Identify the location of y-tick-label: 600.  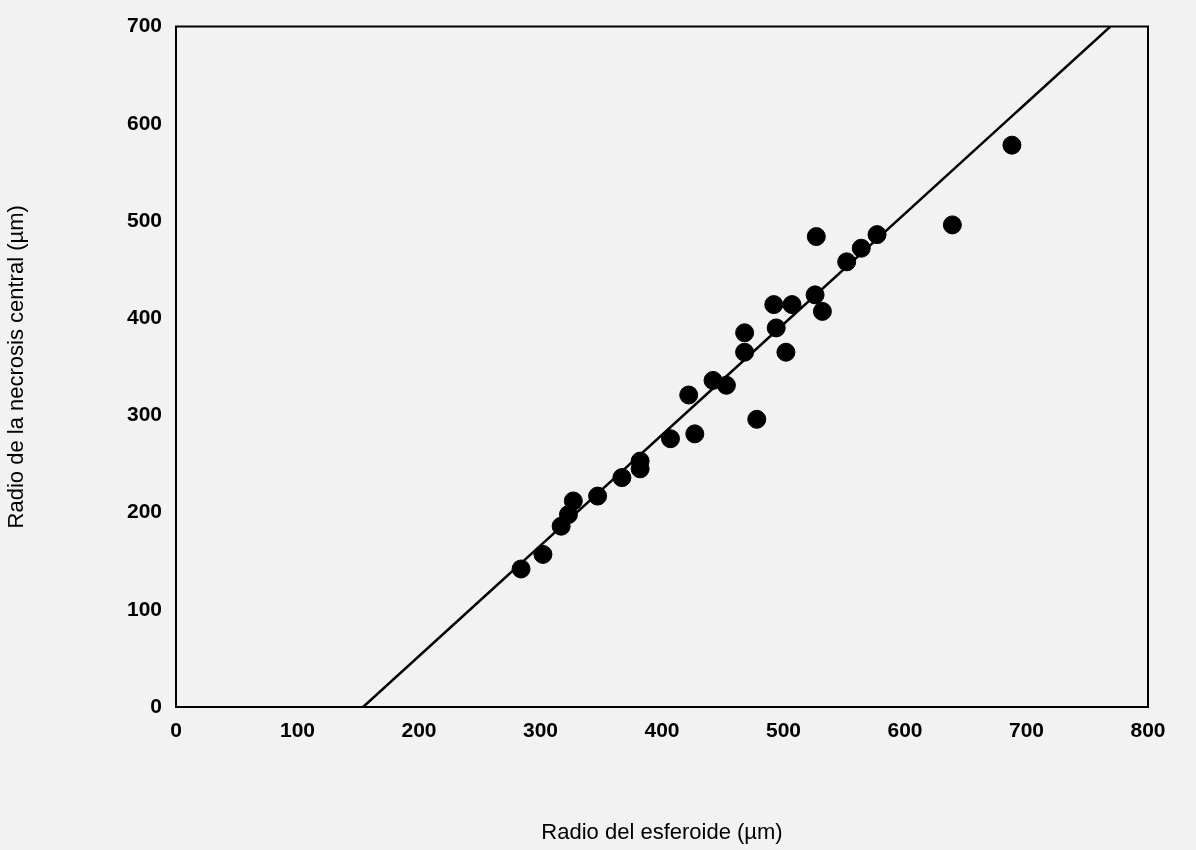
(144, 122).